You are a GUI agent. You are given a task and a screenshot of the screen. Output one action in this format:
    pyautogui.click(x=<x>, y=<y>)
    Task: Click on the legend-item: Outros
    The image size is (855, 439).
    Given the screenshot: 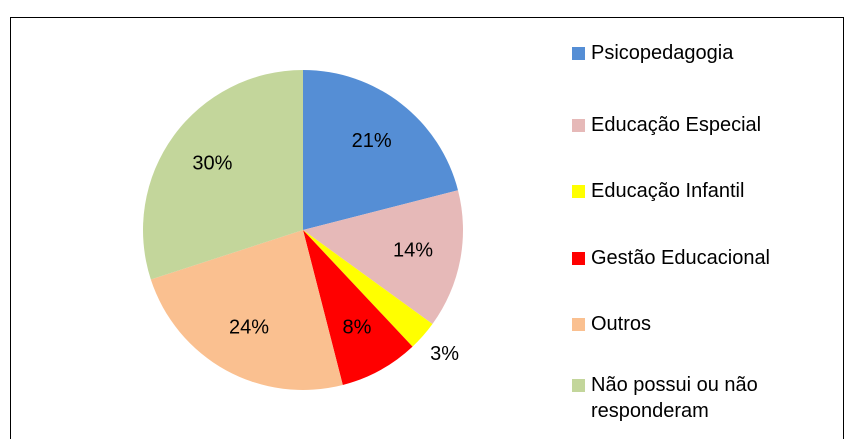 What is the action you would take?
    pyautogui.click(x=694, y=324)
    